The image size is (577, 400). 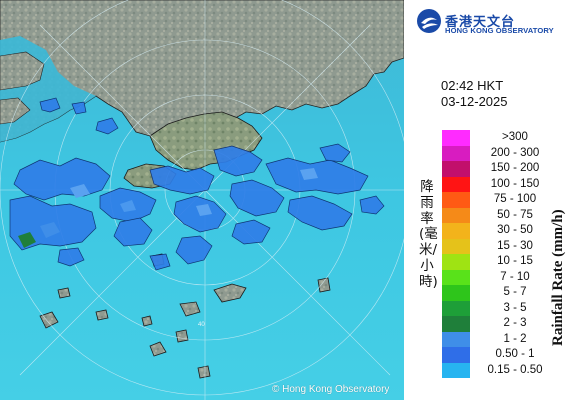 What do you see at coordinates (480, 22) in the screenshot?
I see `org-name-cn: 香港天文台` at bounding box center [480, 22].